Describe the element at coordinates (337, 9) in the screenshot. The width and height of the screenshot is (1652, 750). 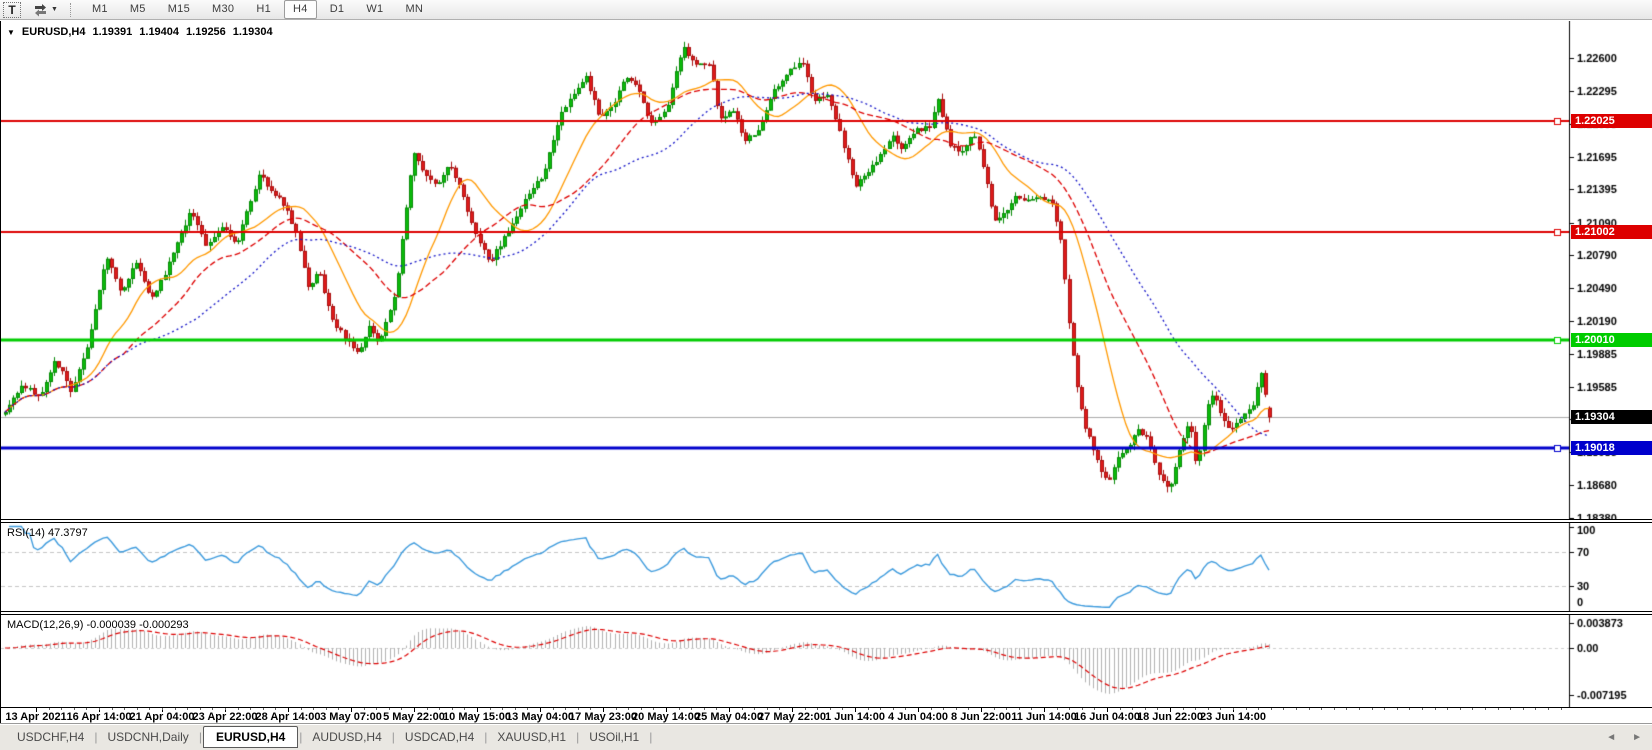
I see `timeframe-button-d1: D1` at that location.